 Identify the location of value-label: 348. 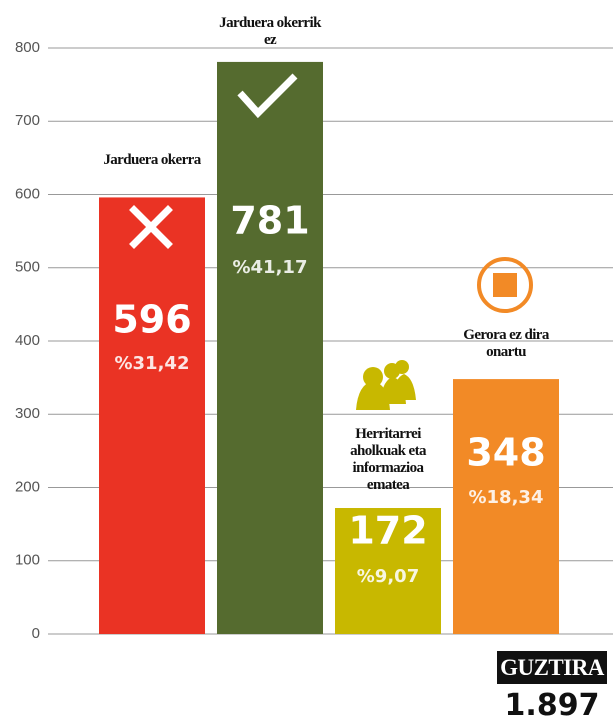
(505, 453).